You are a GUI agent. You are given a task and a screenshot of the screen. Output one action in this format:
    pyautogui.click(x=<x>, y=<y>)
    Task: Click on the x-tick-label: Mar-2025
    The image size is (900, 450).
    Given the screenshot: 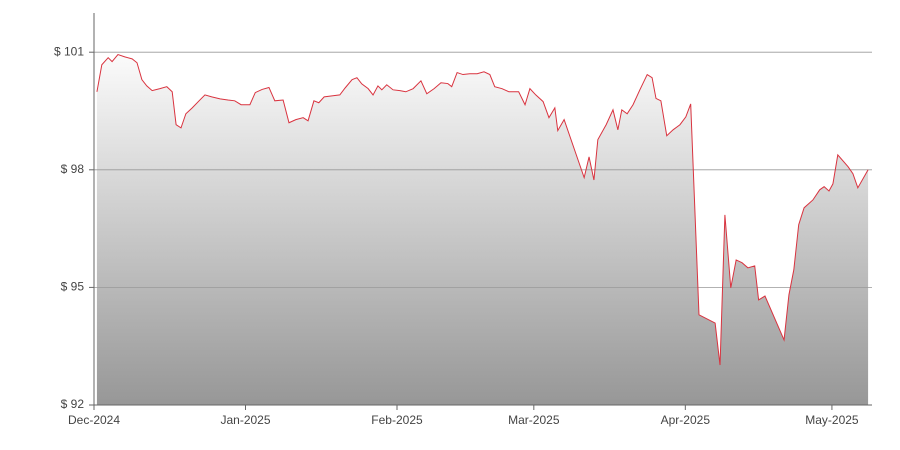 What is the action you would take?
    pyautogui.click(x=534, y=420)
    